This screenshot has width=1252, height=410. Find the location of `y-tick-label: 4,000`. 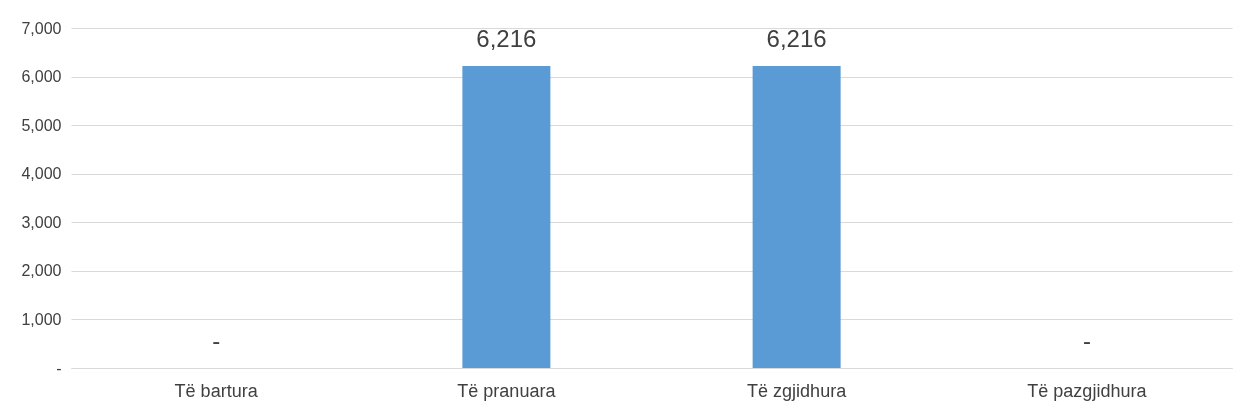

y-tick-label: 4,000 is located at coordinates (41, 174).